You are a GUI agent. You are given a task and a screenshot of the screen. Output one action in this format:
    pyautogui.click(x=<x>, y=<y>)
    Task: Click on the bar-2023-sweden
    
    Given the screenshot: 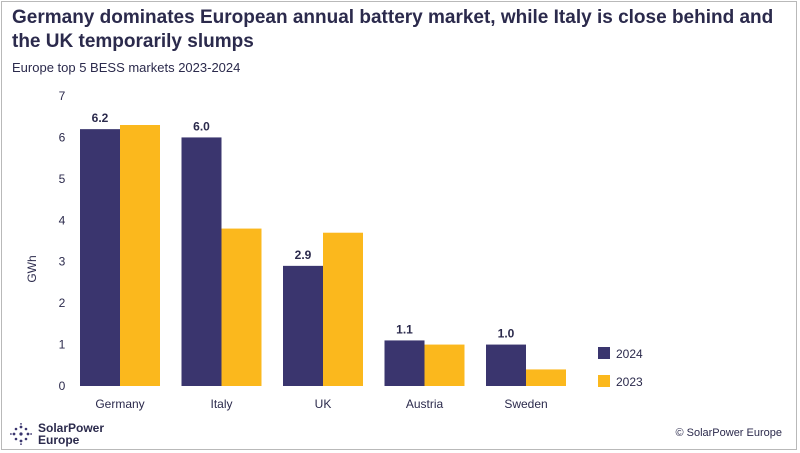 What is the action you would take?
    pyautogui.click(x=546, y=377)
    